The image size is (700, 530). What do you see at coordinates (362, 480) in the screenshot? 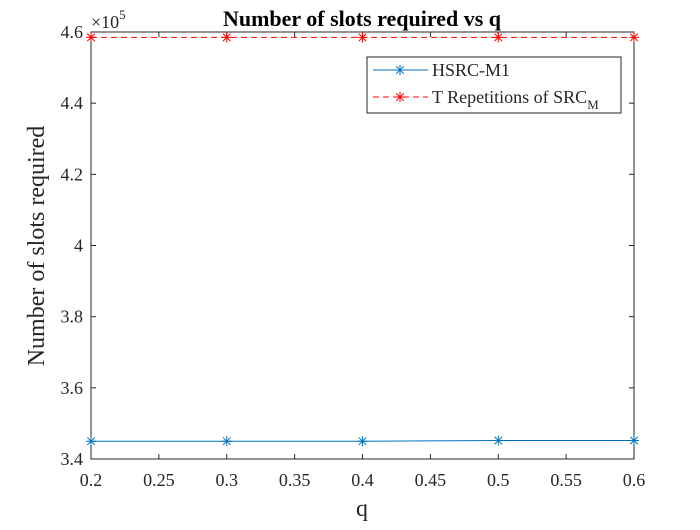
I see `x-tick-label: 0.4` at bounding box center [362, 480].